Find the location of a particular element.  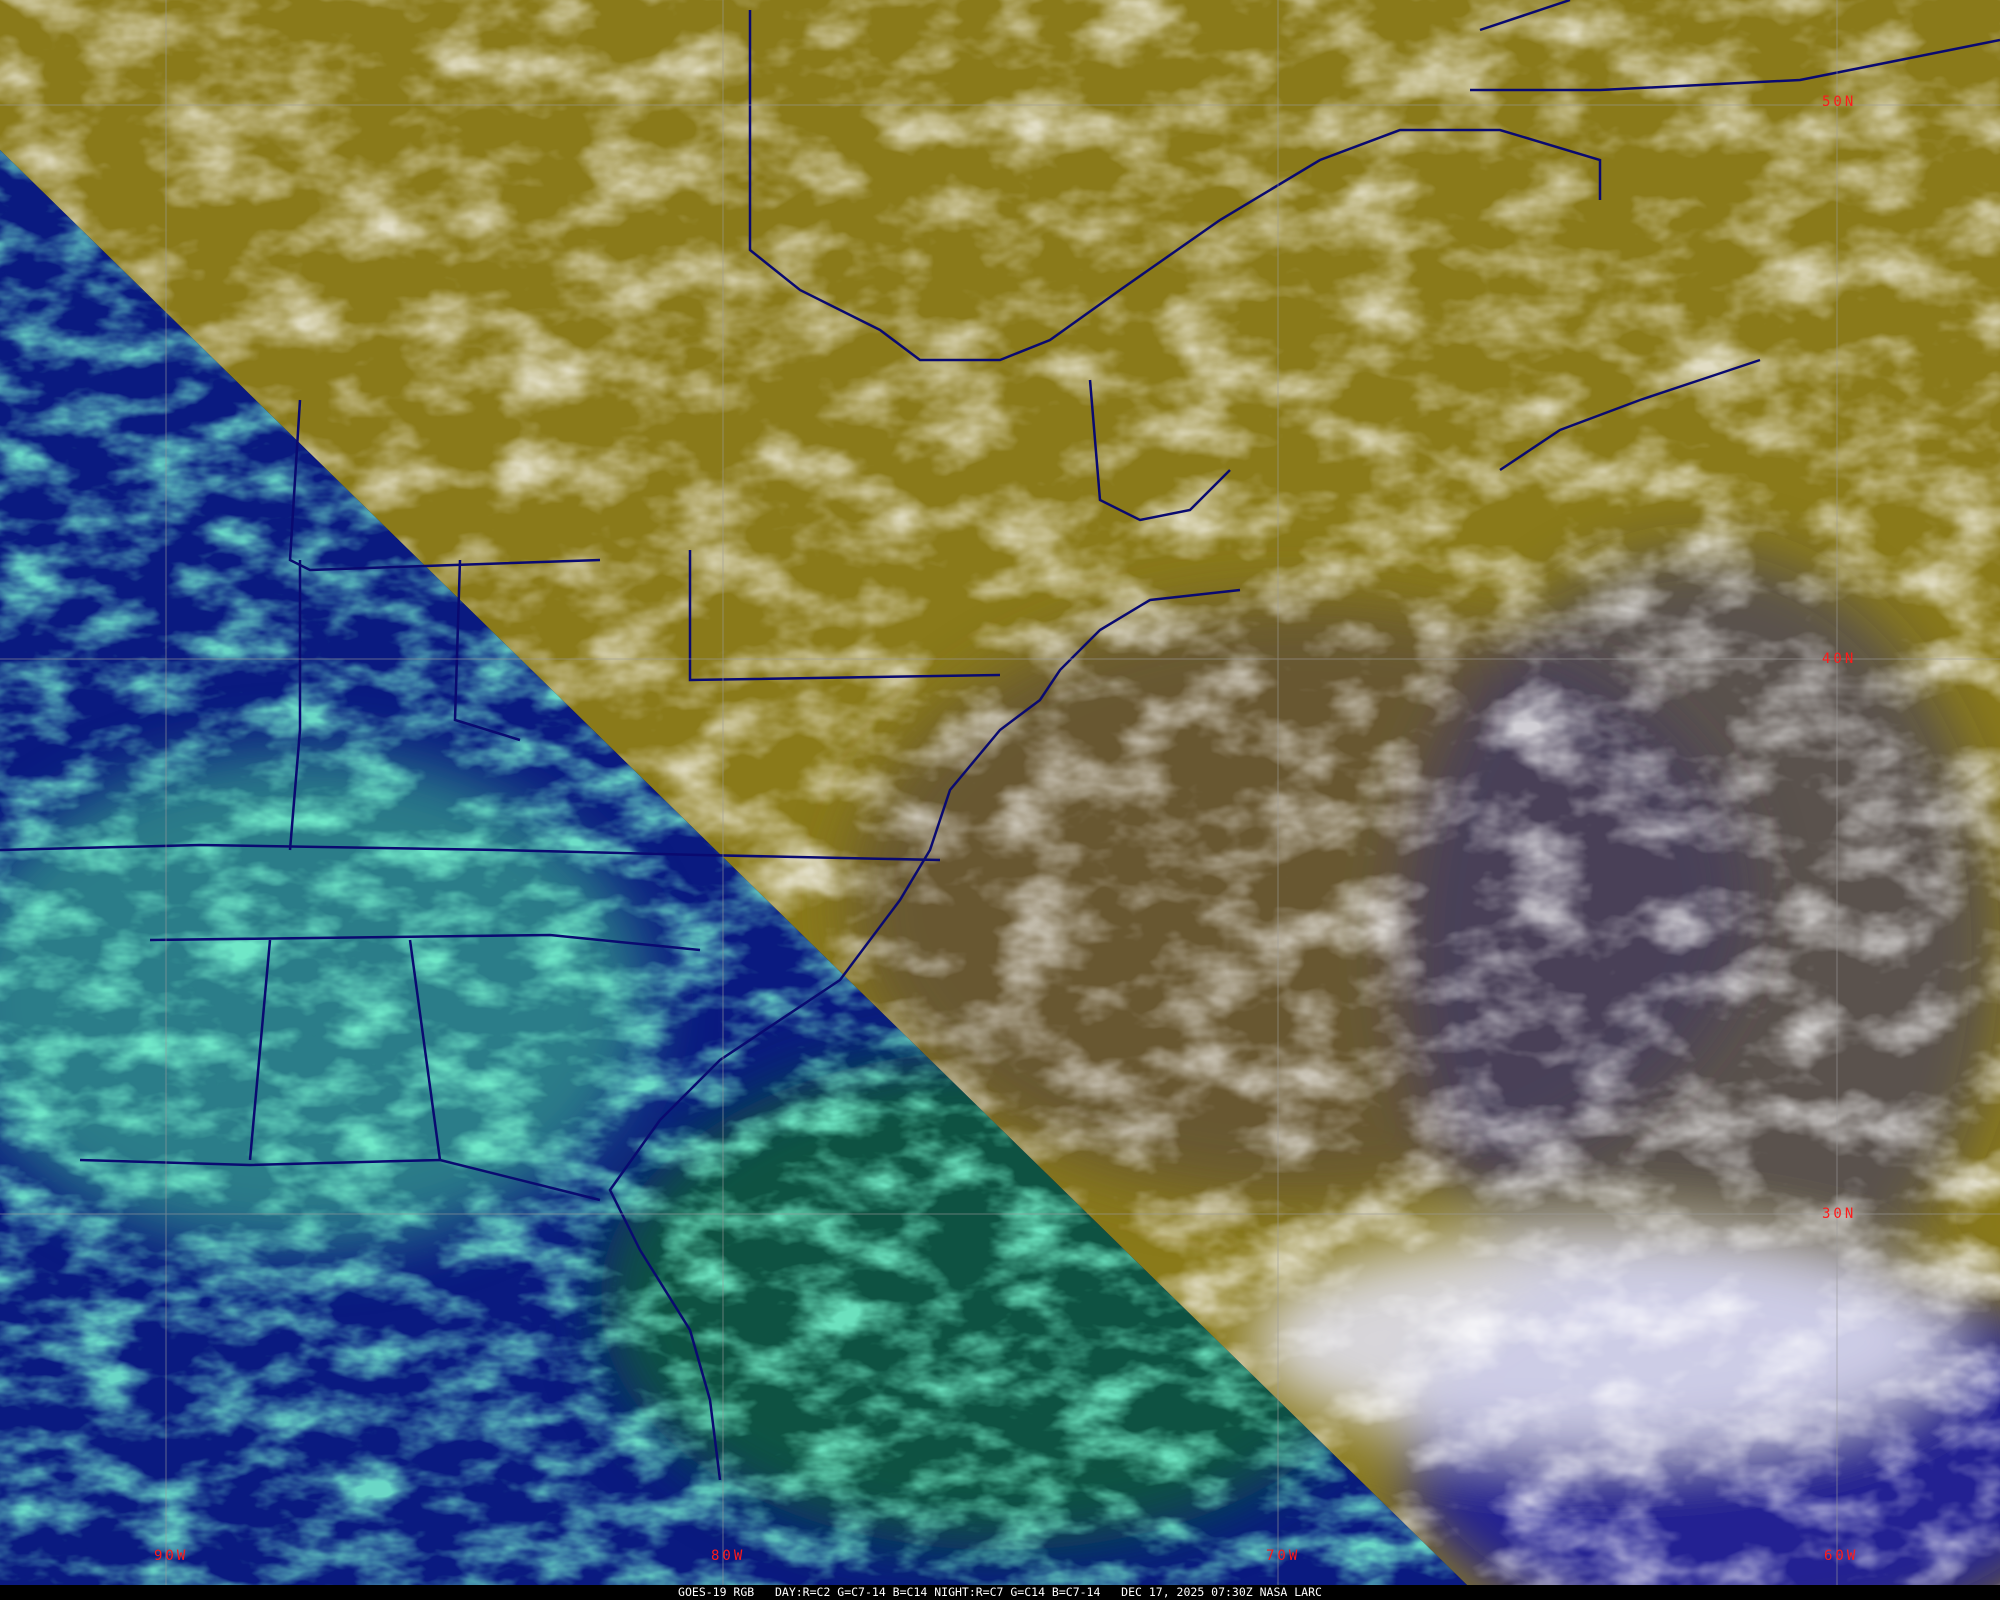

lat-label-40n: 40N is located at coordinates (1839, 659).